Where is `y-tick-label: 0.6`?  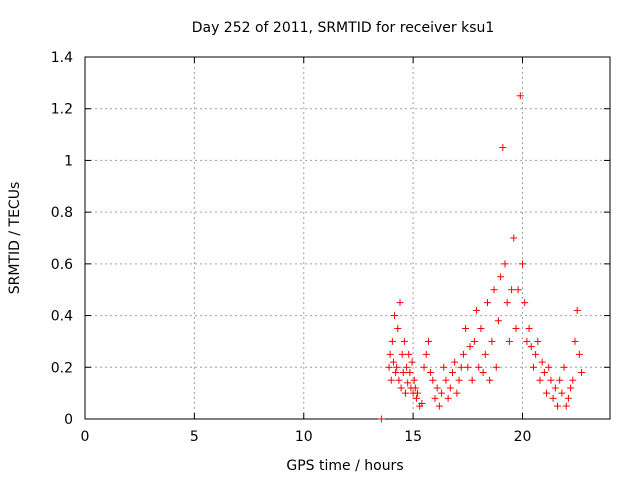 y-tick-label: 0.6 is located at coordinates (62, 265).